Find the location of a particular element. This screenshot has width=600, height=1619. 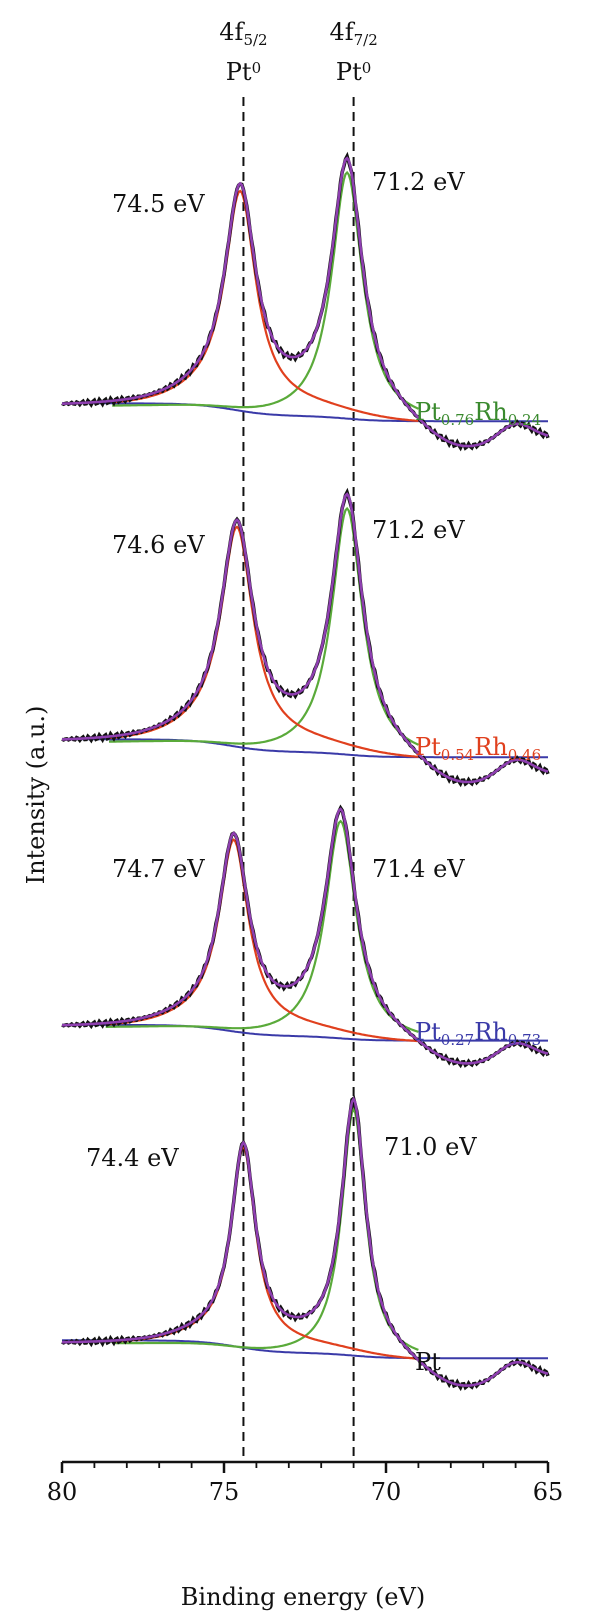

fit-envelope-line-s2 is located at coordinates (305, 638).